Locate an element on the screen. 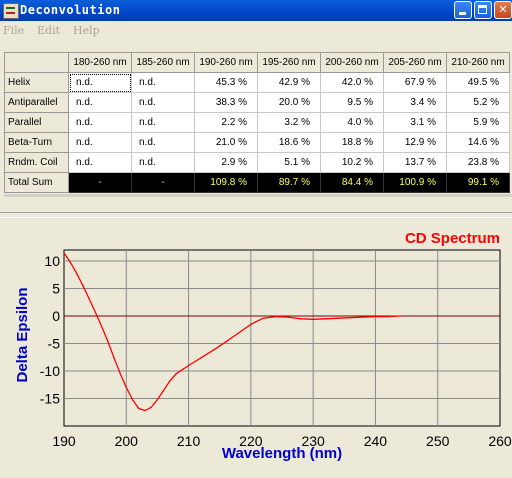 This screenshot has width=512, height=478. table-cell: 21.0 % is located at coordinates (226, 142).